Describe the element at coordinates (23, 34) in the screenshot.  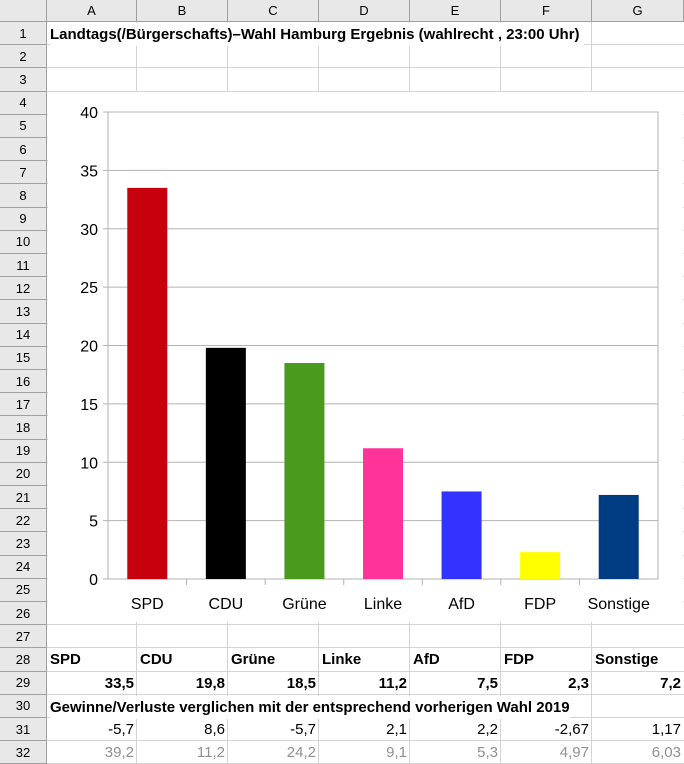
I see `row-header-1: 1` at that location.